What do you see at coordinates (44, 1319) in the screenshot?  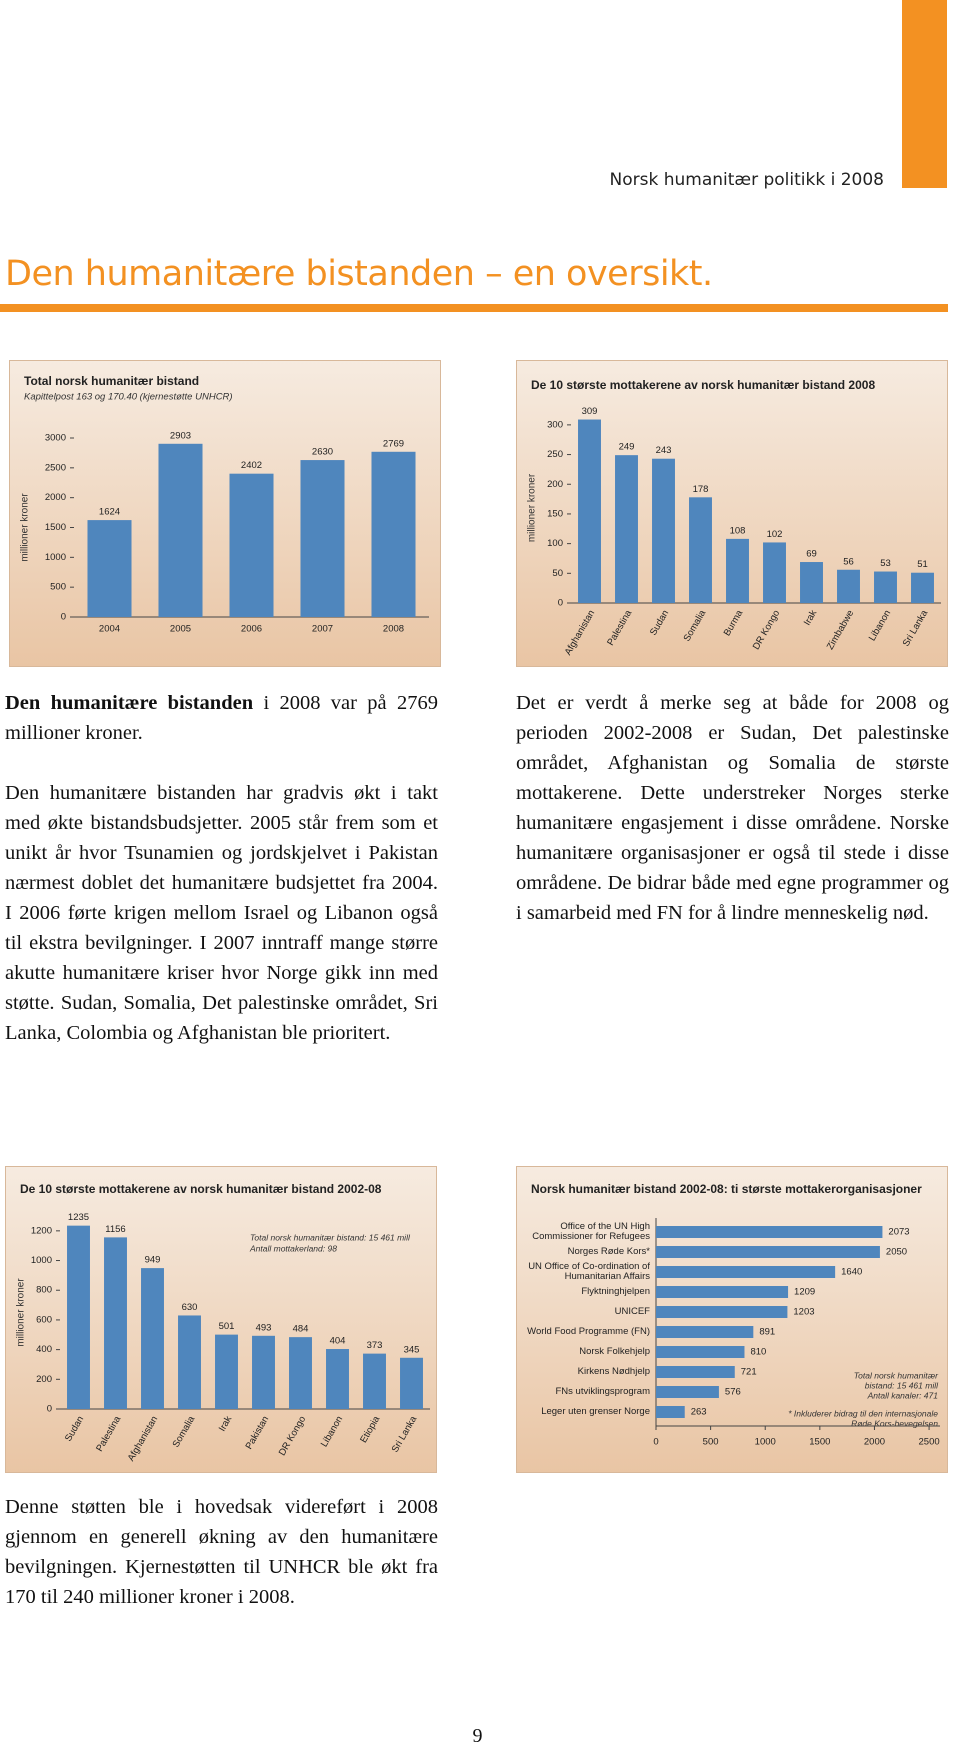 I see `y-tick-label: 600` at bounding box center [44, 1319].